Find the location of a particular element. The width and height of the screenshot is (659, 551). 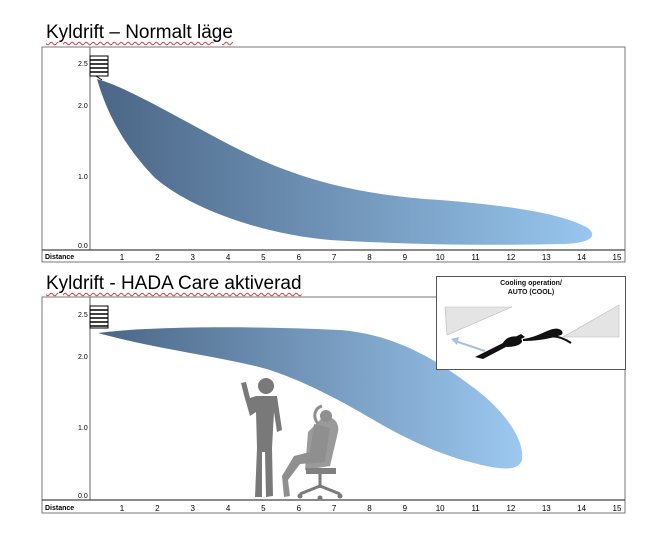

panel-1-title: Kyldrift – Normalt läge is located at coordinates (139, 32).